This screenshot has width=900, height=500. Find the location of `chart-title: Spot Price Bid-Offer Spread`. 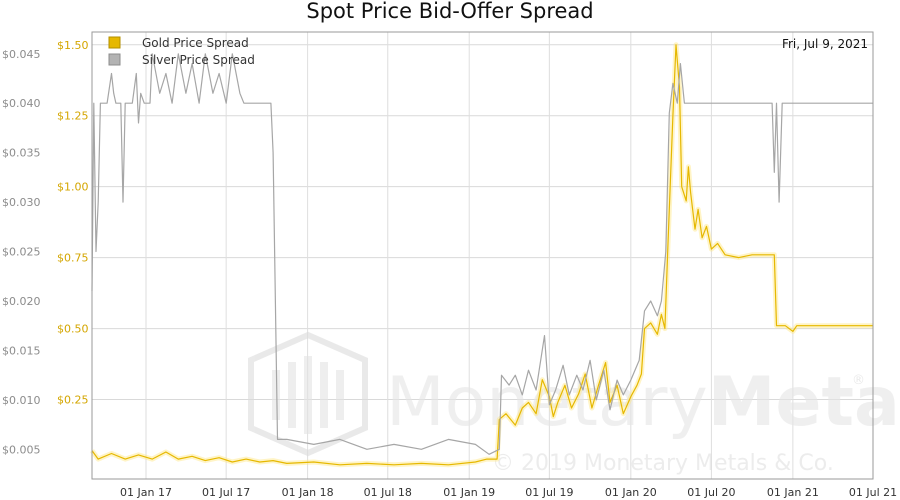

chart-title: Spot Price Bid-Offer Spread is located at coordinates (449, 11).